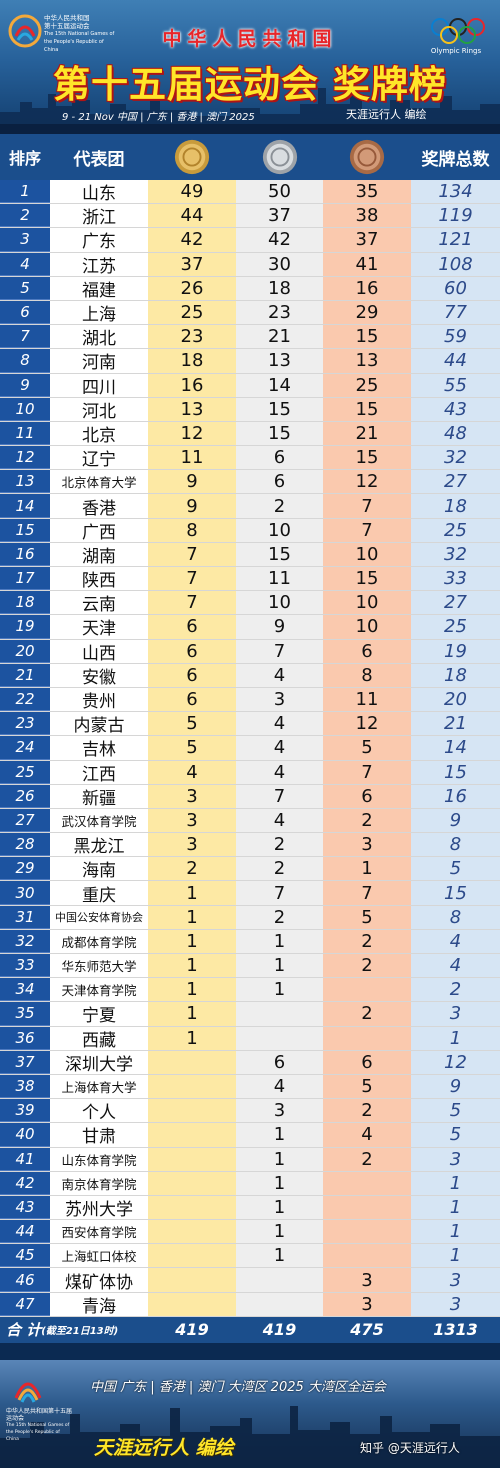 This screenshot has height=1468, width=500. Describe the element at coordinates (279, 216) in the screenshot. I see `silver-cell: 37` at that location.